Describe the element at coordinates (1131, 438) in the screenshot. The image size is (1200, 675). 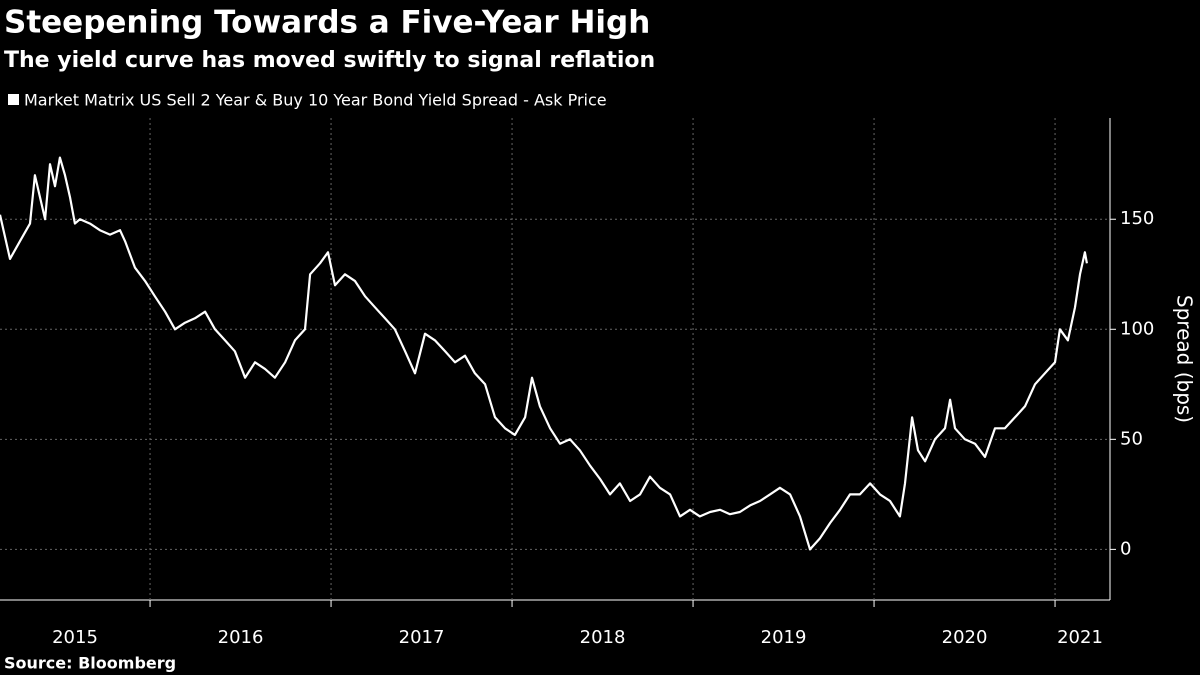
I see `y-tick-label: 50` at that location.